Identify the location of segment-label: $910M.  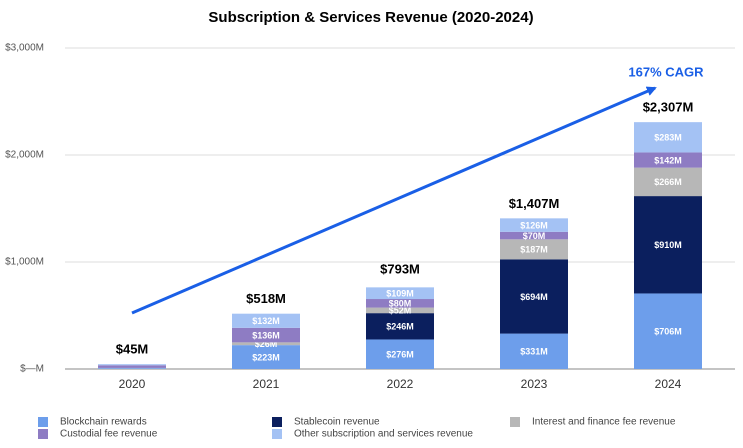
(668, 245).